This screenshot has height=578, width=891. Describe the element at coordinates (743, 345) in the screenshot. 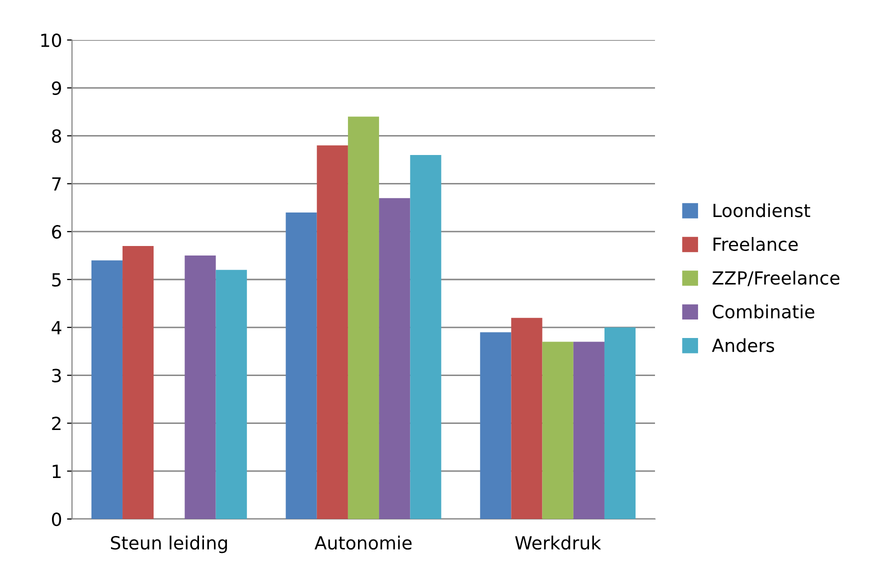

I see `legend-label: Anders` at that location.